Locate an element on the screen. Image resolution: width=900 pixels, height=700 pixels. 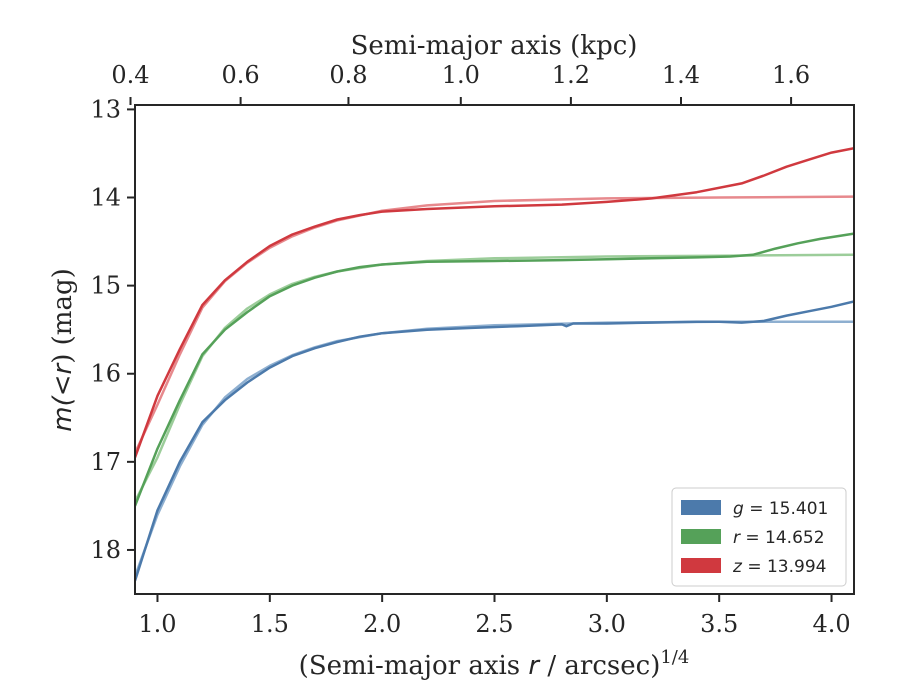
legend-label-z: z = 13.994 is located at coordinates (779, 567).